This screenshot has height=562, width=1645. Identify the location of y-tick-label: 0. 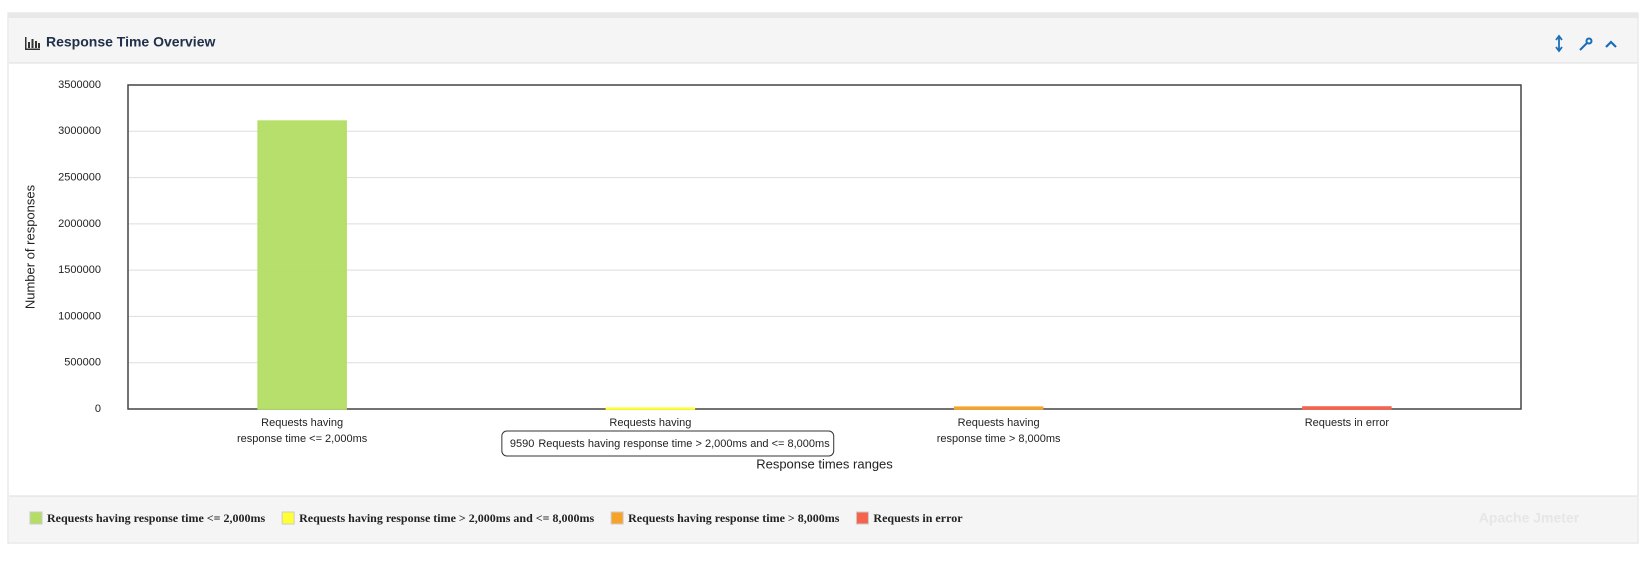
(98, 409).